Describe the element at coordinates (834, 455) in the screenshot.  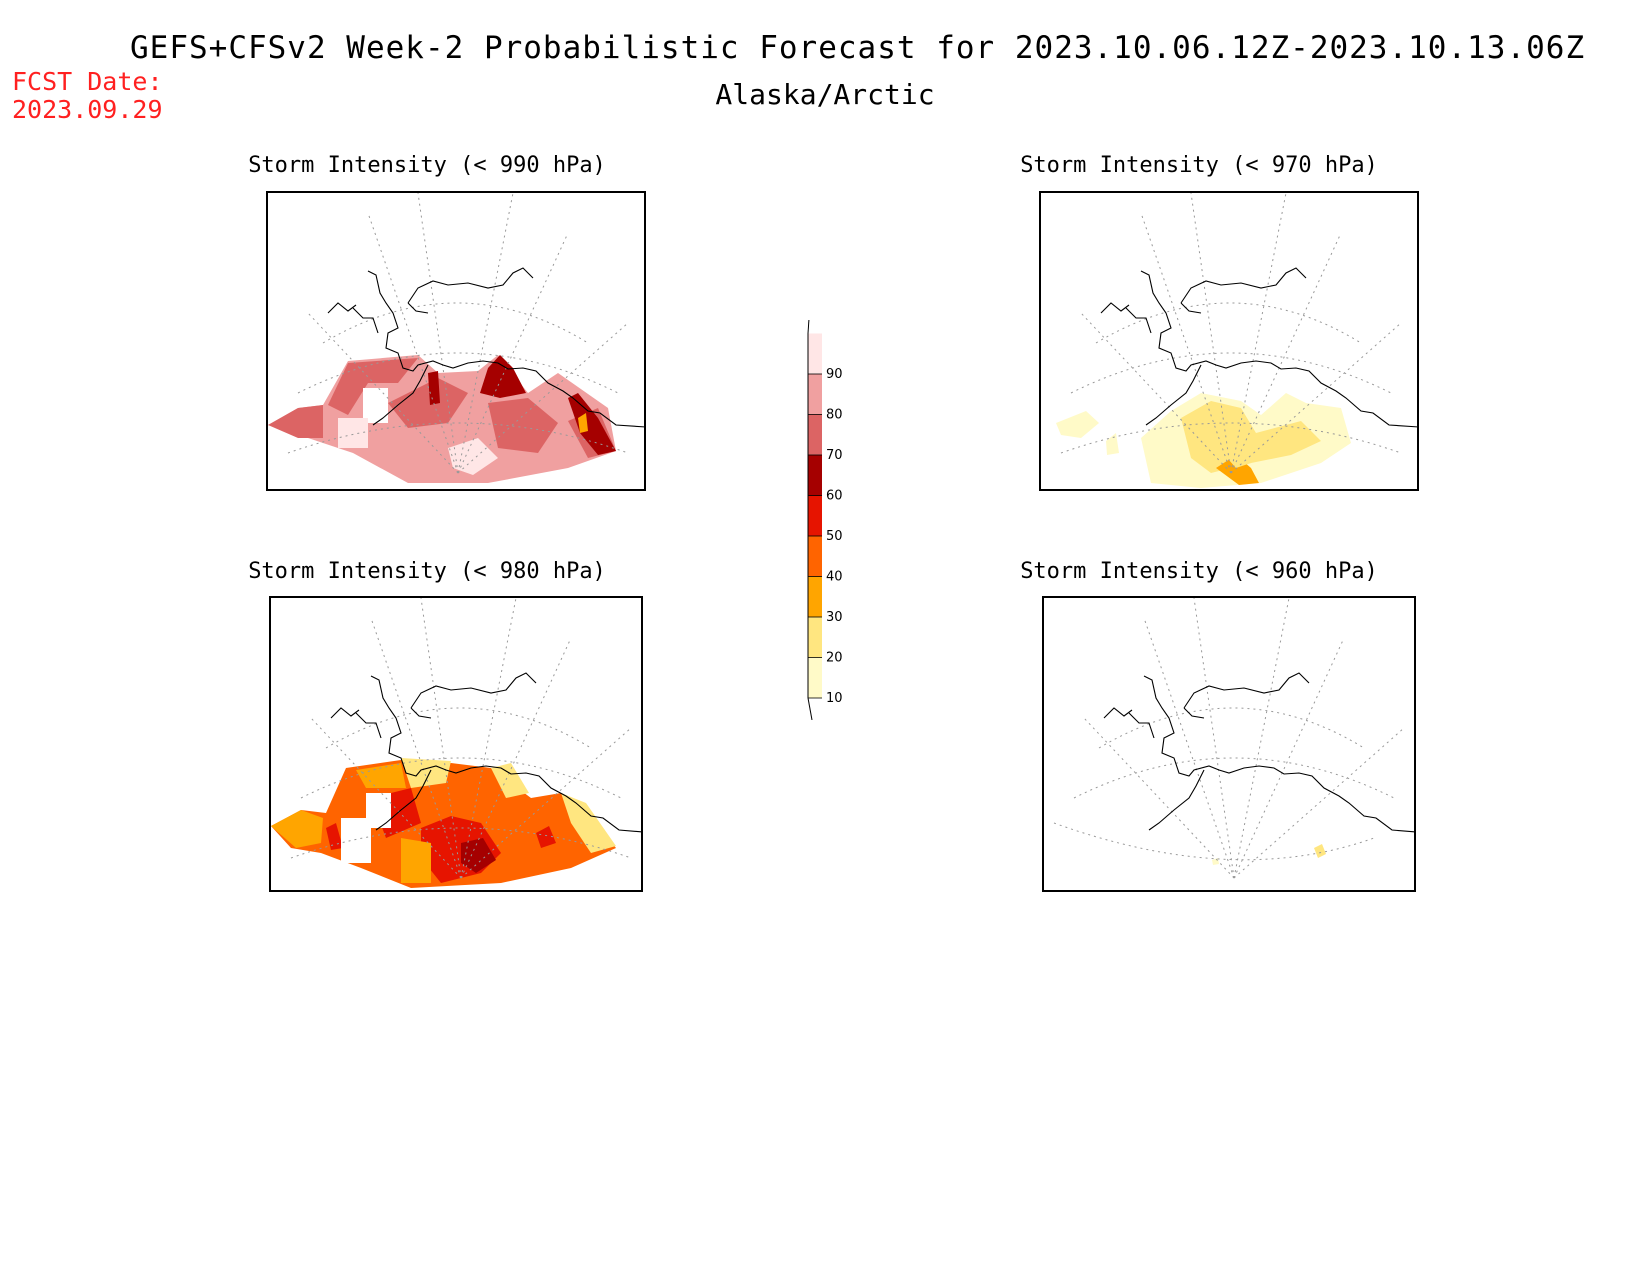
I see `colorbar-tick-label: 70` at that location.